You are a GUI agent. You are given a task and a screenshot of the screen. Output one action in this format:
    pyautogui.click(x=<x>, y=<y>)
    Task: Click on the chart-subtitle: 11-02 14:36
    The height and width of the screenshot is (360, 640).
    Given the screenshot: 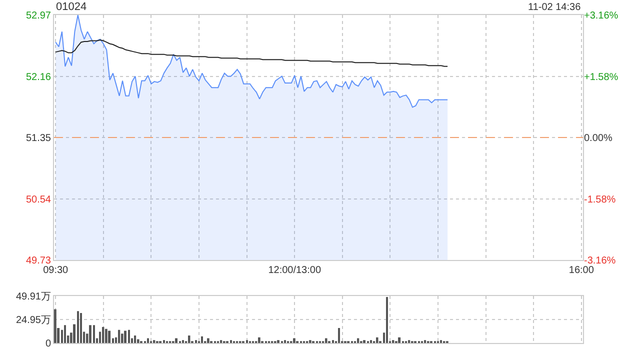 What is the action you would take?
    pyautogui.click(x=555, y=7)
    